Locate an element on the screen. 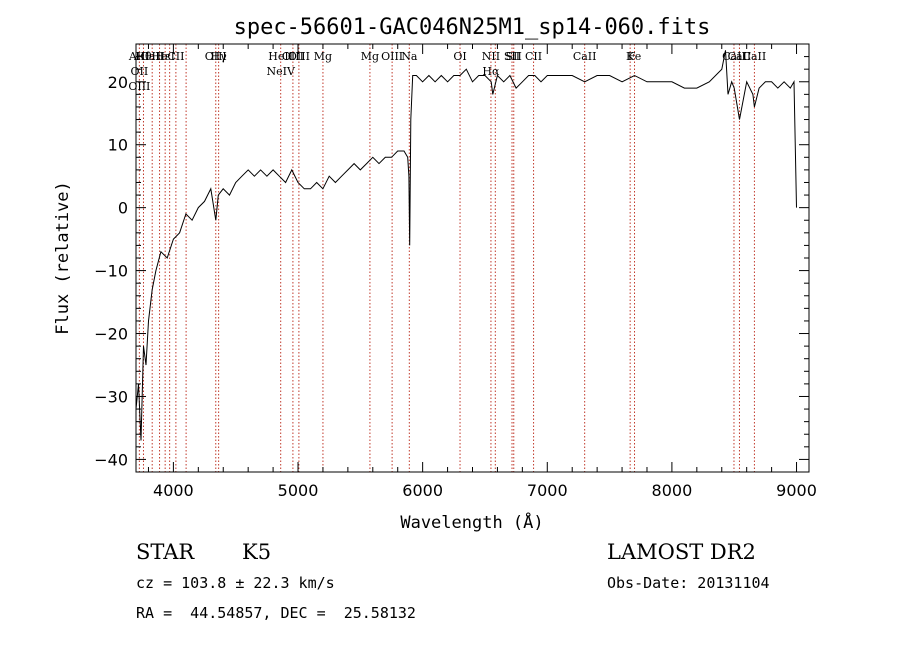 The height and width of the screenshot is (649, 900). chart-title: spec-56601-GAC046N25M1_sp14-060.fits is located at coordinates (472, 27).